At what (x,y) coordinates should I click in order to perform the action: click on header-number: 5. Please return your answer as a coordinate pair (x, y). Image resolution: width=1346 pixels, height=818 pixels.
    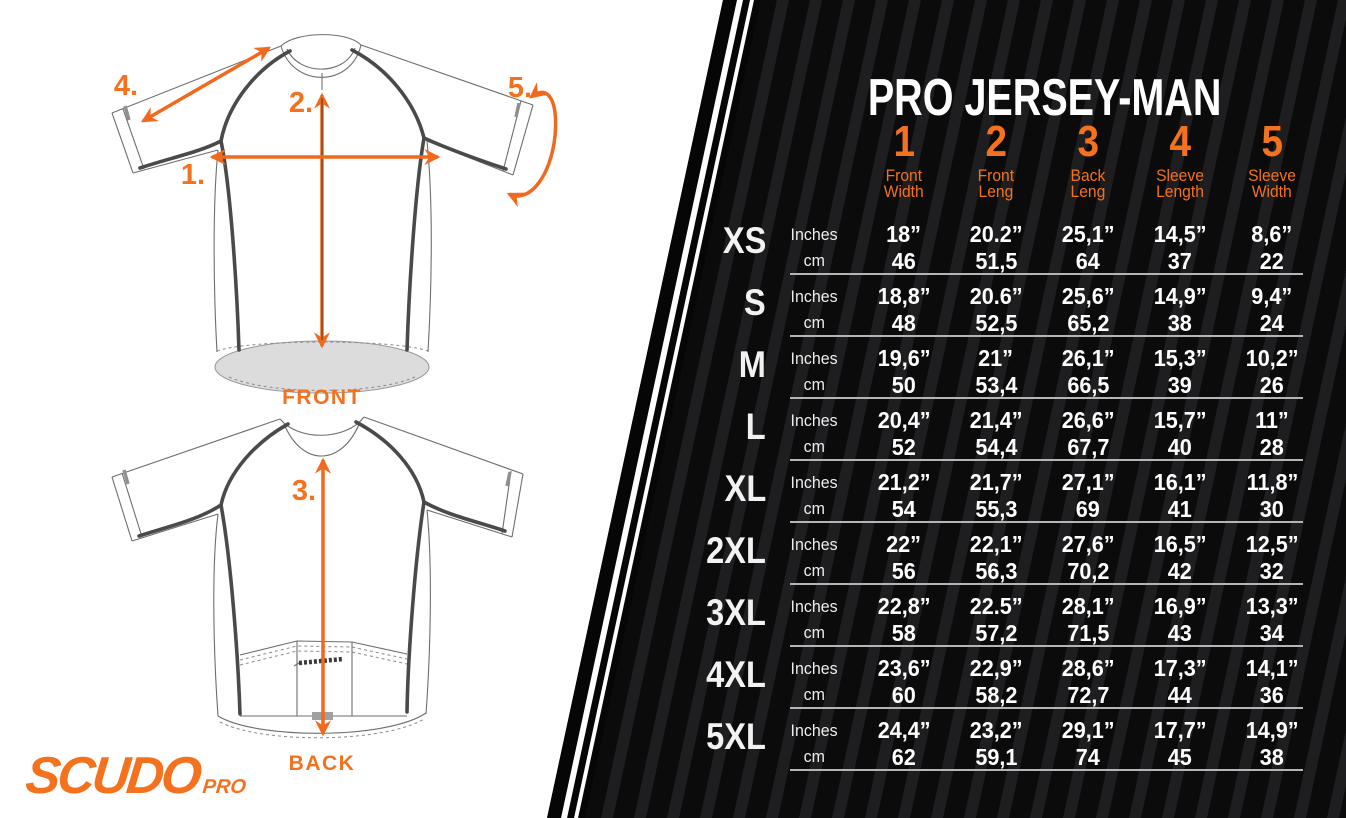
    Looking at the image, I should click on (1272, 141).